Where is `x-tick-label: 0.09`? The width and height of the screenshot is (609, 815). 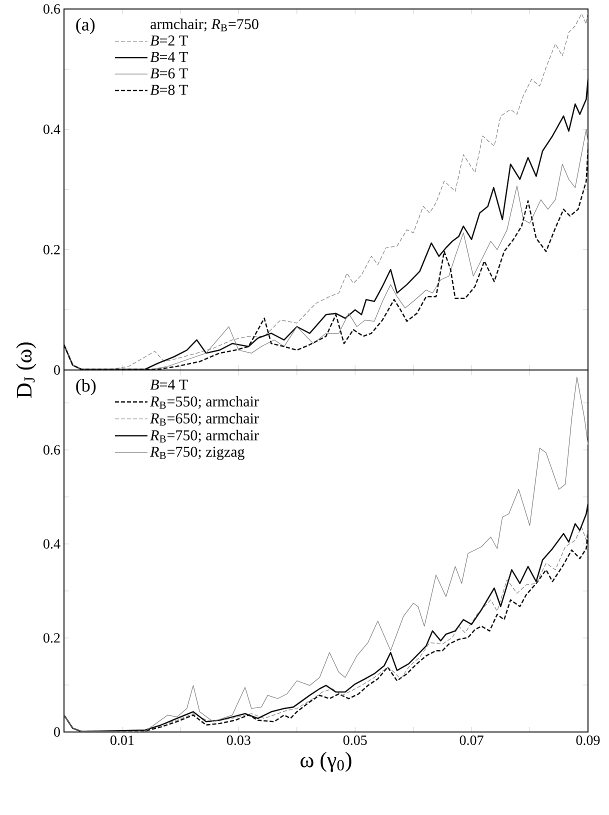 x-tick-label: 0.09 is located at coordinates (588, 741).